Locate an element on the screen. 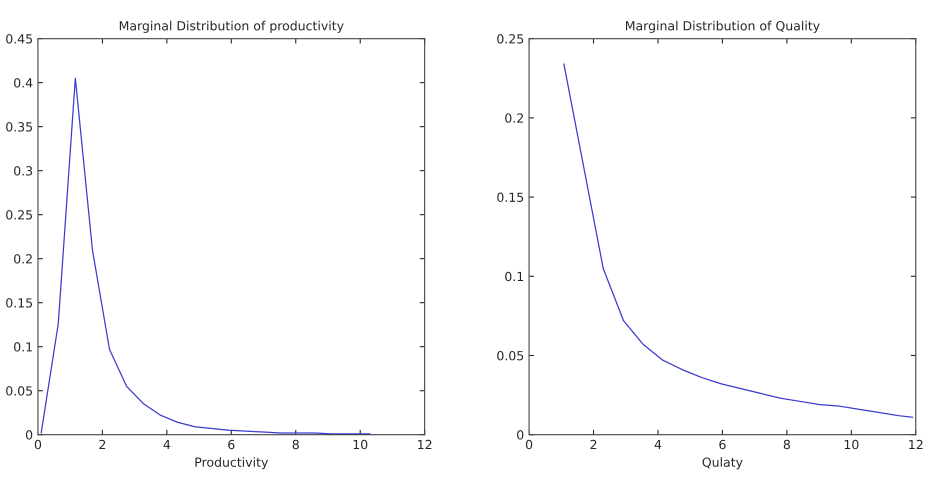 This screenshot has width=949, height=483. y-tick-label: 0.4 is located at coordinates (23, 83).